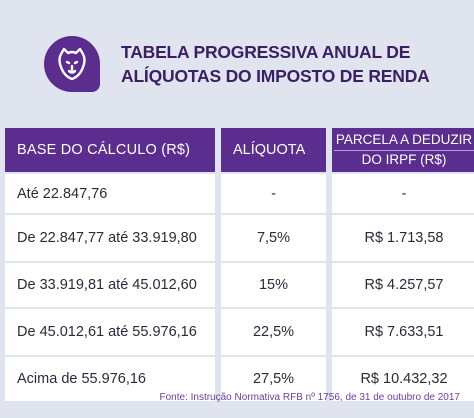  What do you see at coordinates (273, 332) in the screenshot?
I see `table-cell-aliquota: 22,5%` at bounding box center [273, 332].